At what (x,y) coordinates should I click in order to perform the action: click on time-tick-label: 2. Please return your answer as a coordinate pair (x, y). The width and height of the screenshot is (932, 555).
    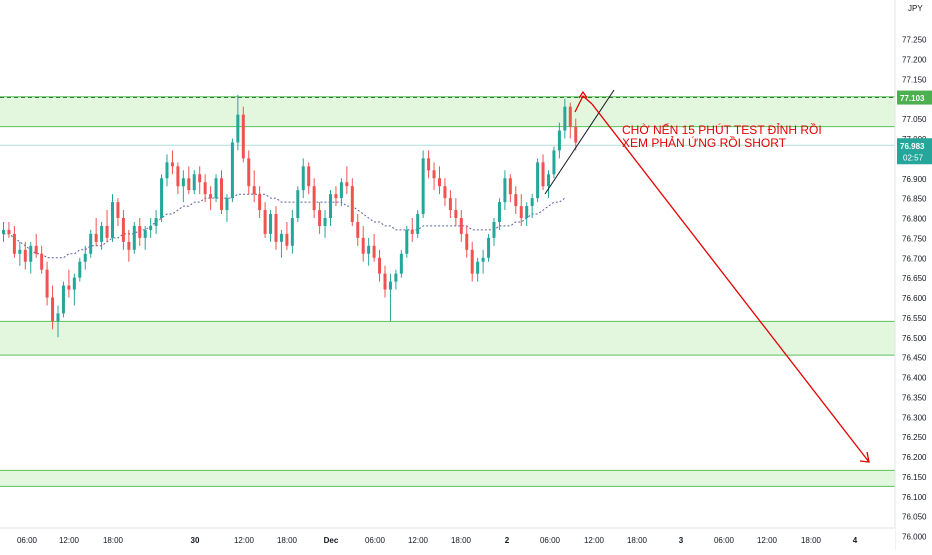
    Looking at the image, I should click on (507, 540).